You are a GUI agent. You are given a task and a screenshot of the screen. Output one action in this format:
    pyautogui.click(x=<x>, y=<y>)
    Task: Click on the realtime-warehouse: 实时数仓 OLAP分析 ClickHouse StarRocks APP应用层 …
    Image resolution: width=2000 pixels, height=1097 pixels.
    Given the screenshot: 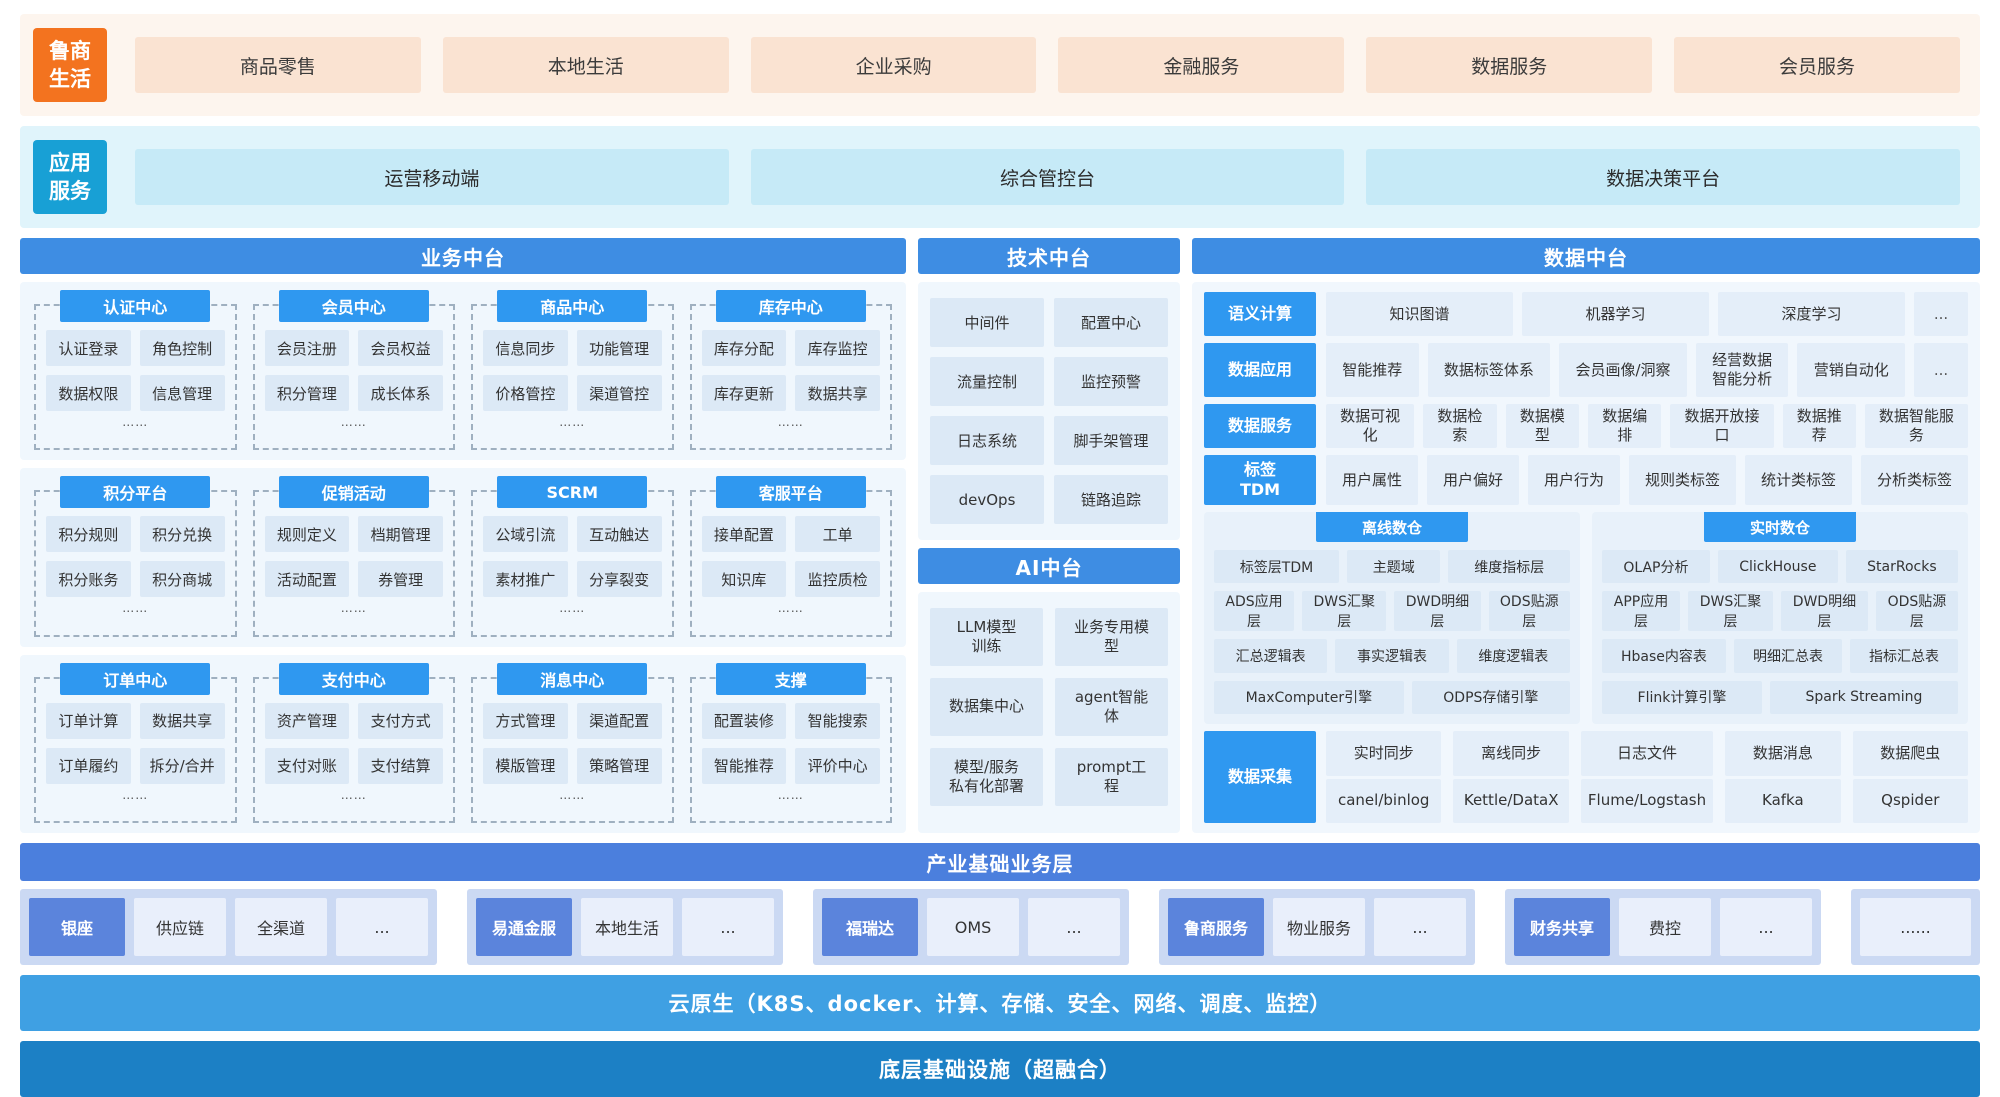 What is the action you would take?
    pyautogui.click(x=1780, y=618)
    